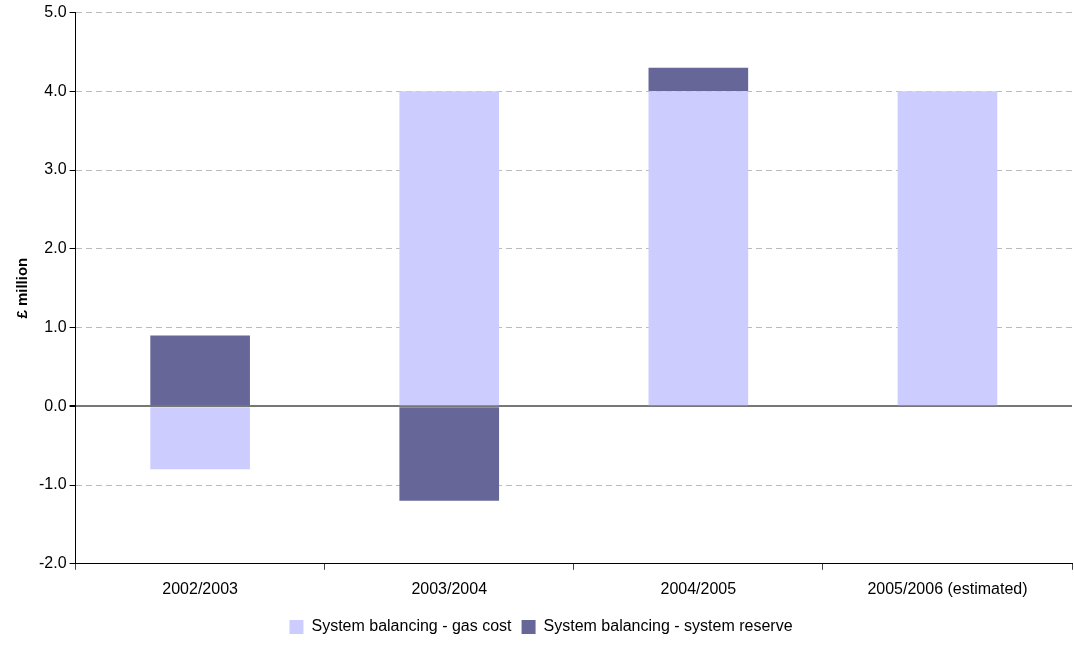 The height and width of the screenshot is (647, 1074). I want to click on y-tick-label: 1.0, so click(55, 326).